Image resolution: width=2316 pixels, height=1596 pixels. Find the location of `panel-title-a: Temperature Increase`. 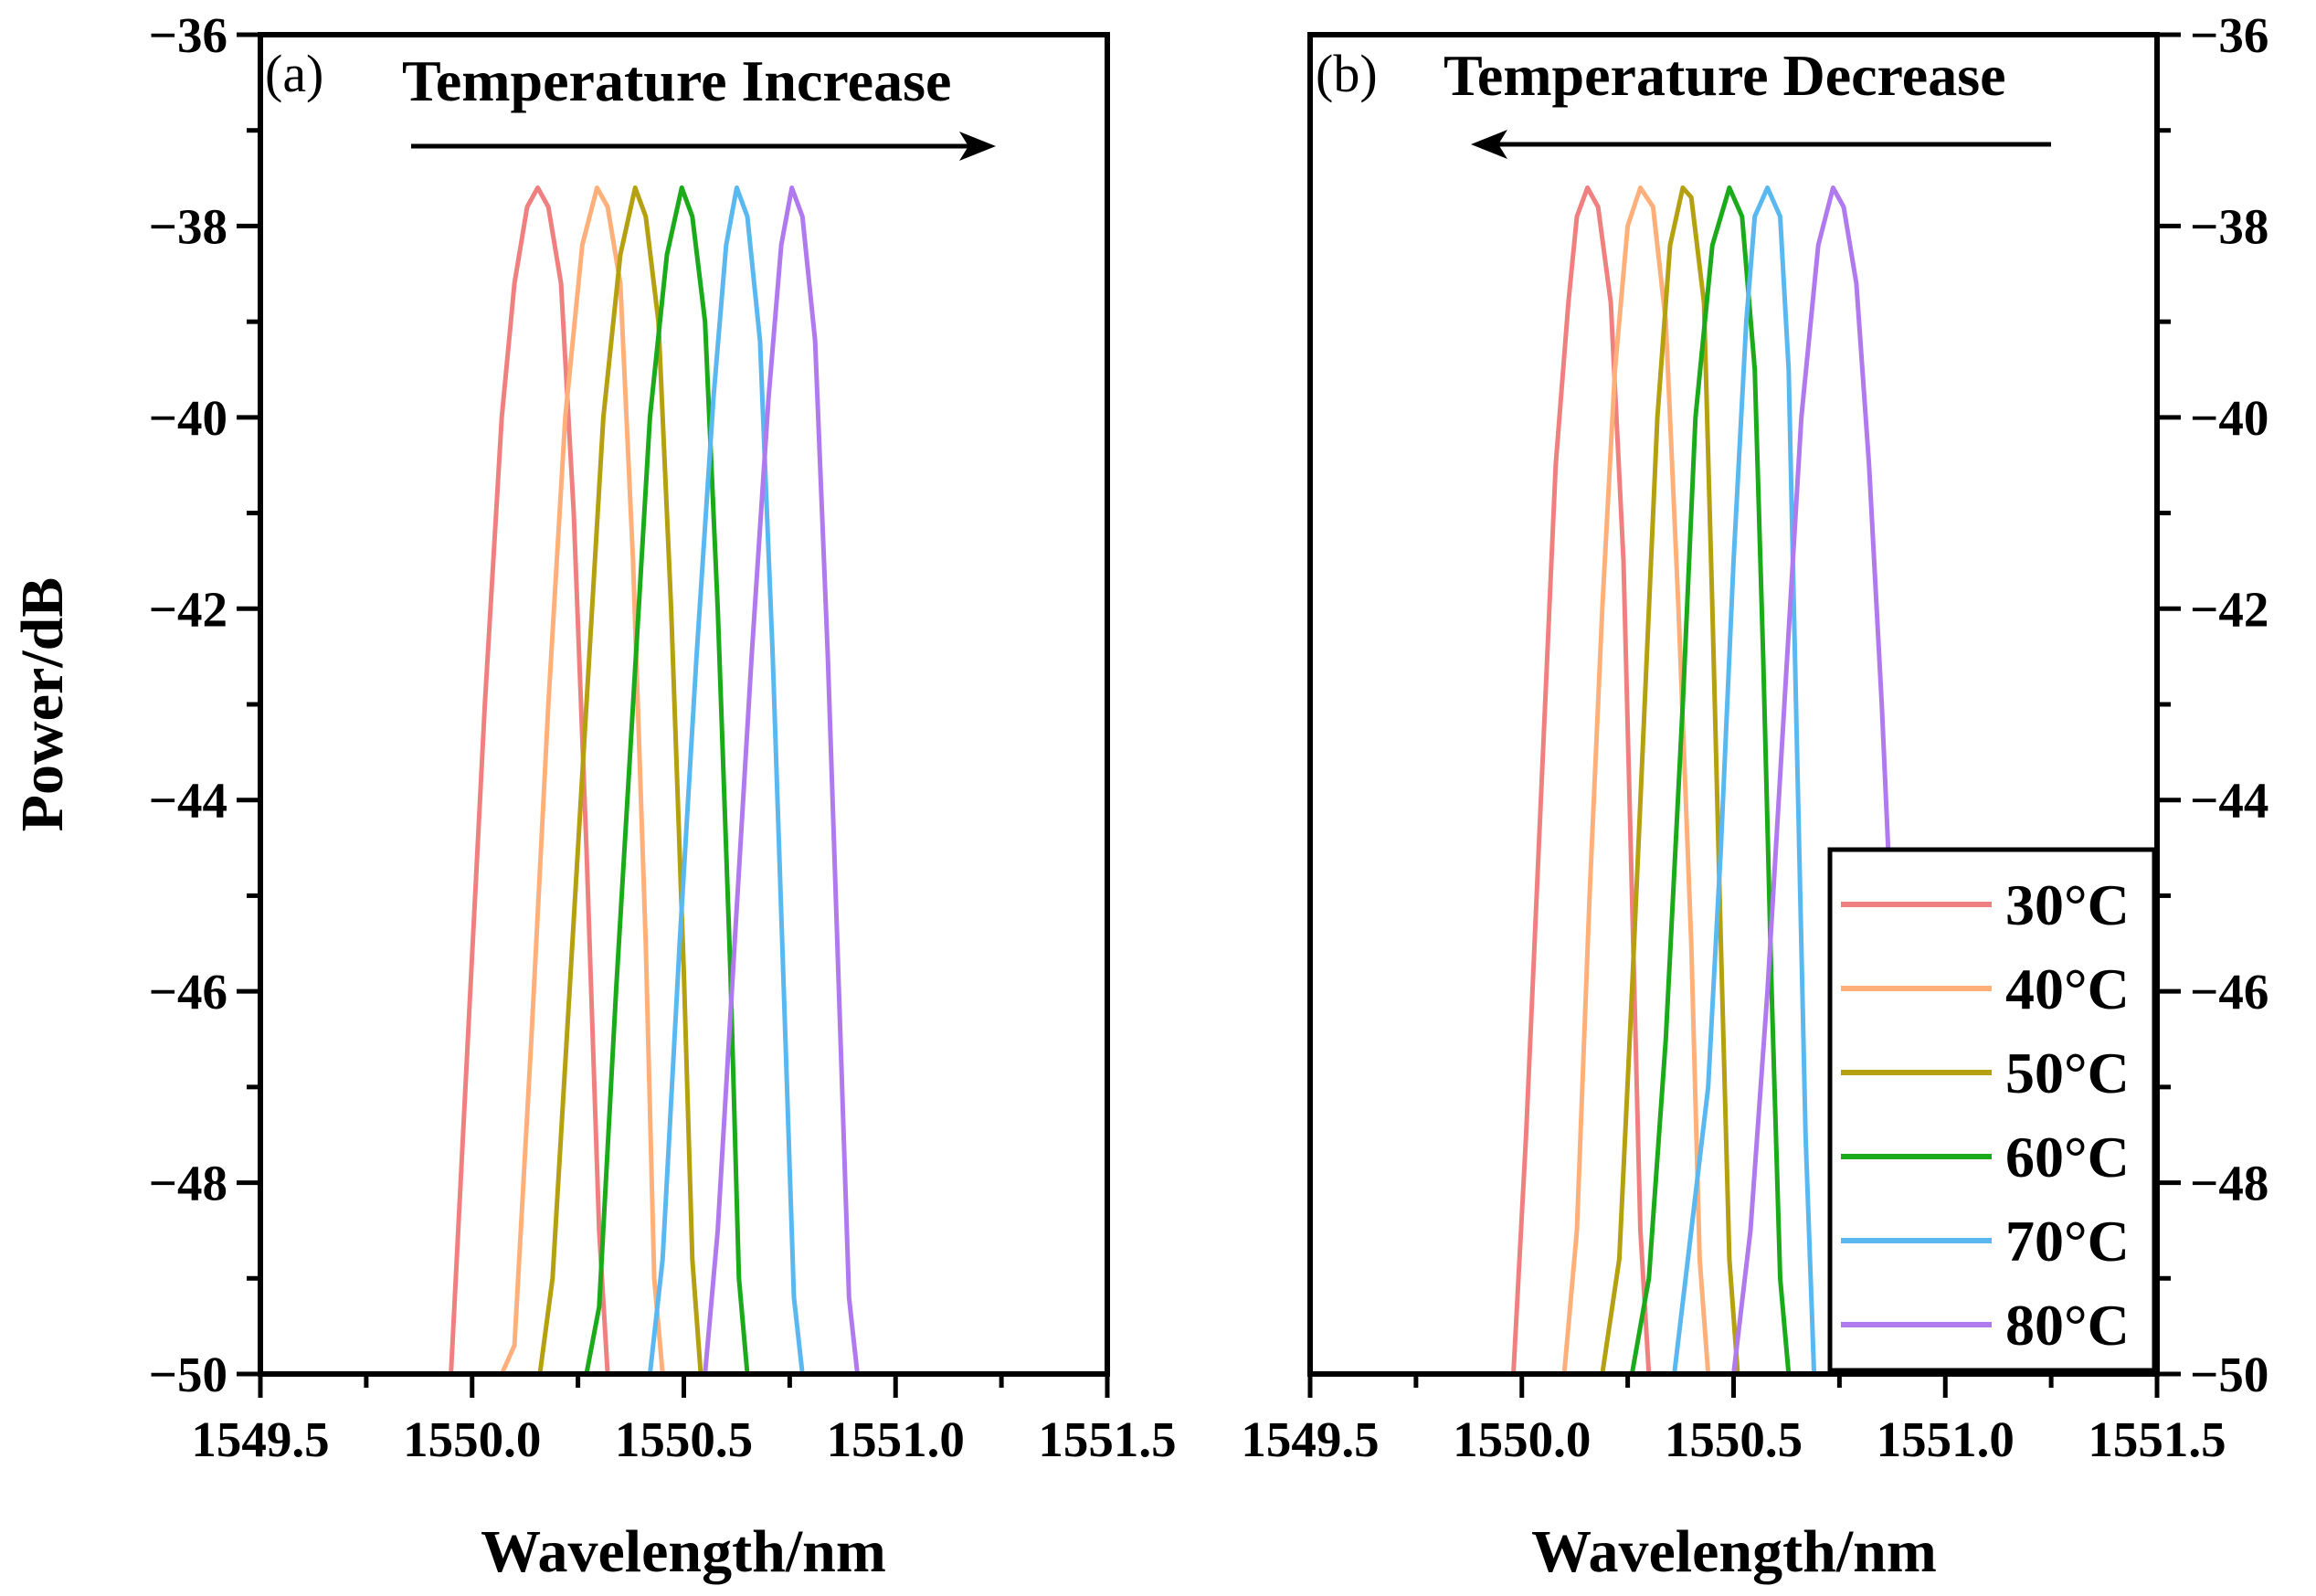

panel-title-a: Temperature Increase is located at coordinates (676, 80).